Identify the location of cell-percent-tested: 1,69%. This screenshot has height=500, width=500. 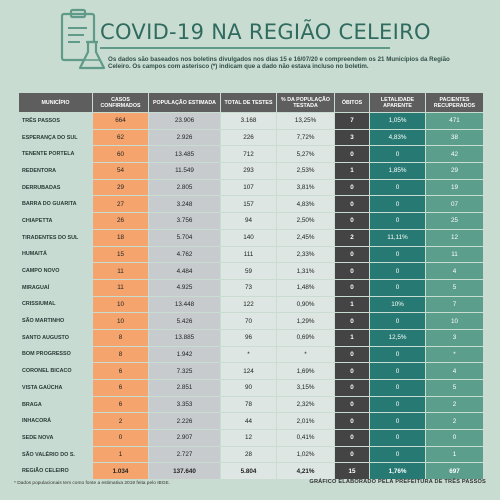
(305, 371).